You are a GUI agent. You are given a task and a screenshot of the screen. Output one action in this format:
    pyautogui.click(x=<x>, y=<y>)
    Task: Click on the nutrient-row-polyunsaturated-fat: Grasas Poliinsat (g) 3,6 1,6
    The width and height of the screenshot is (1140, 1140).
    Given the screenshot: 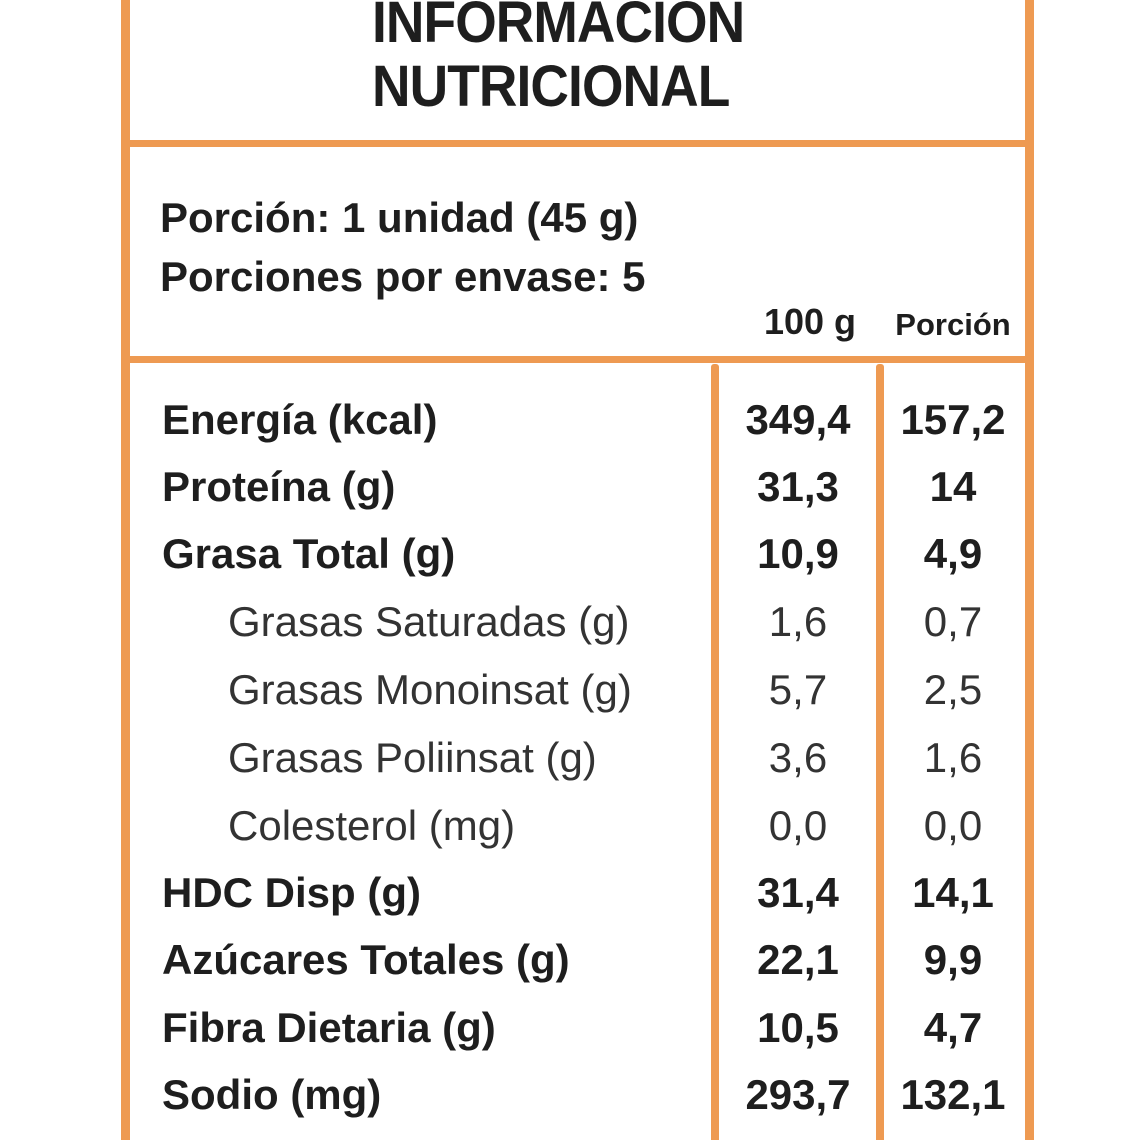 What is the action you would take?
    pyautogui.click(x=570, y=758)
    